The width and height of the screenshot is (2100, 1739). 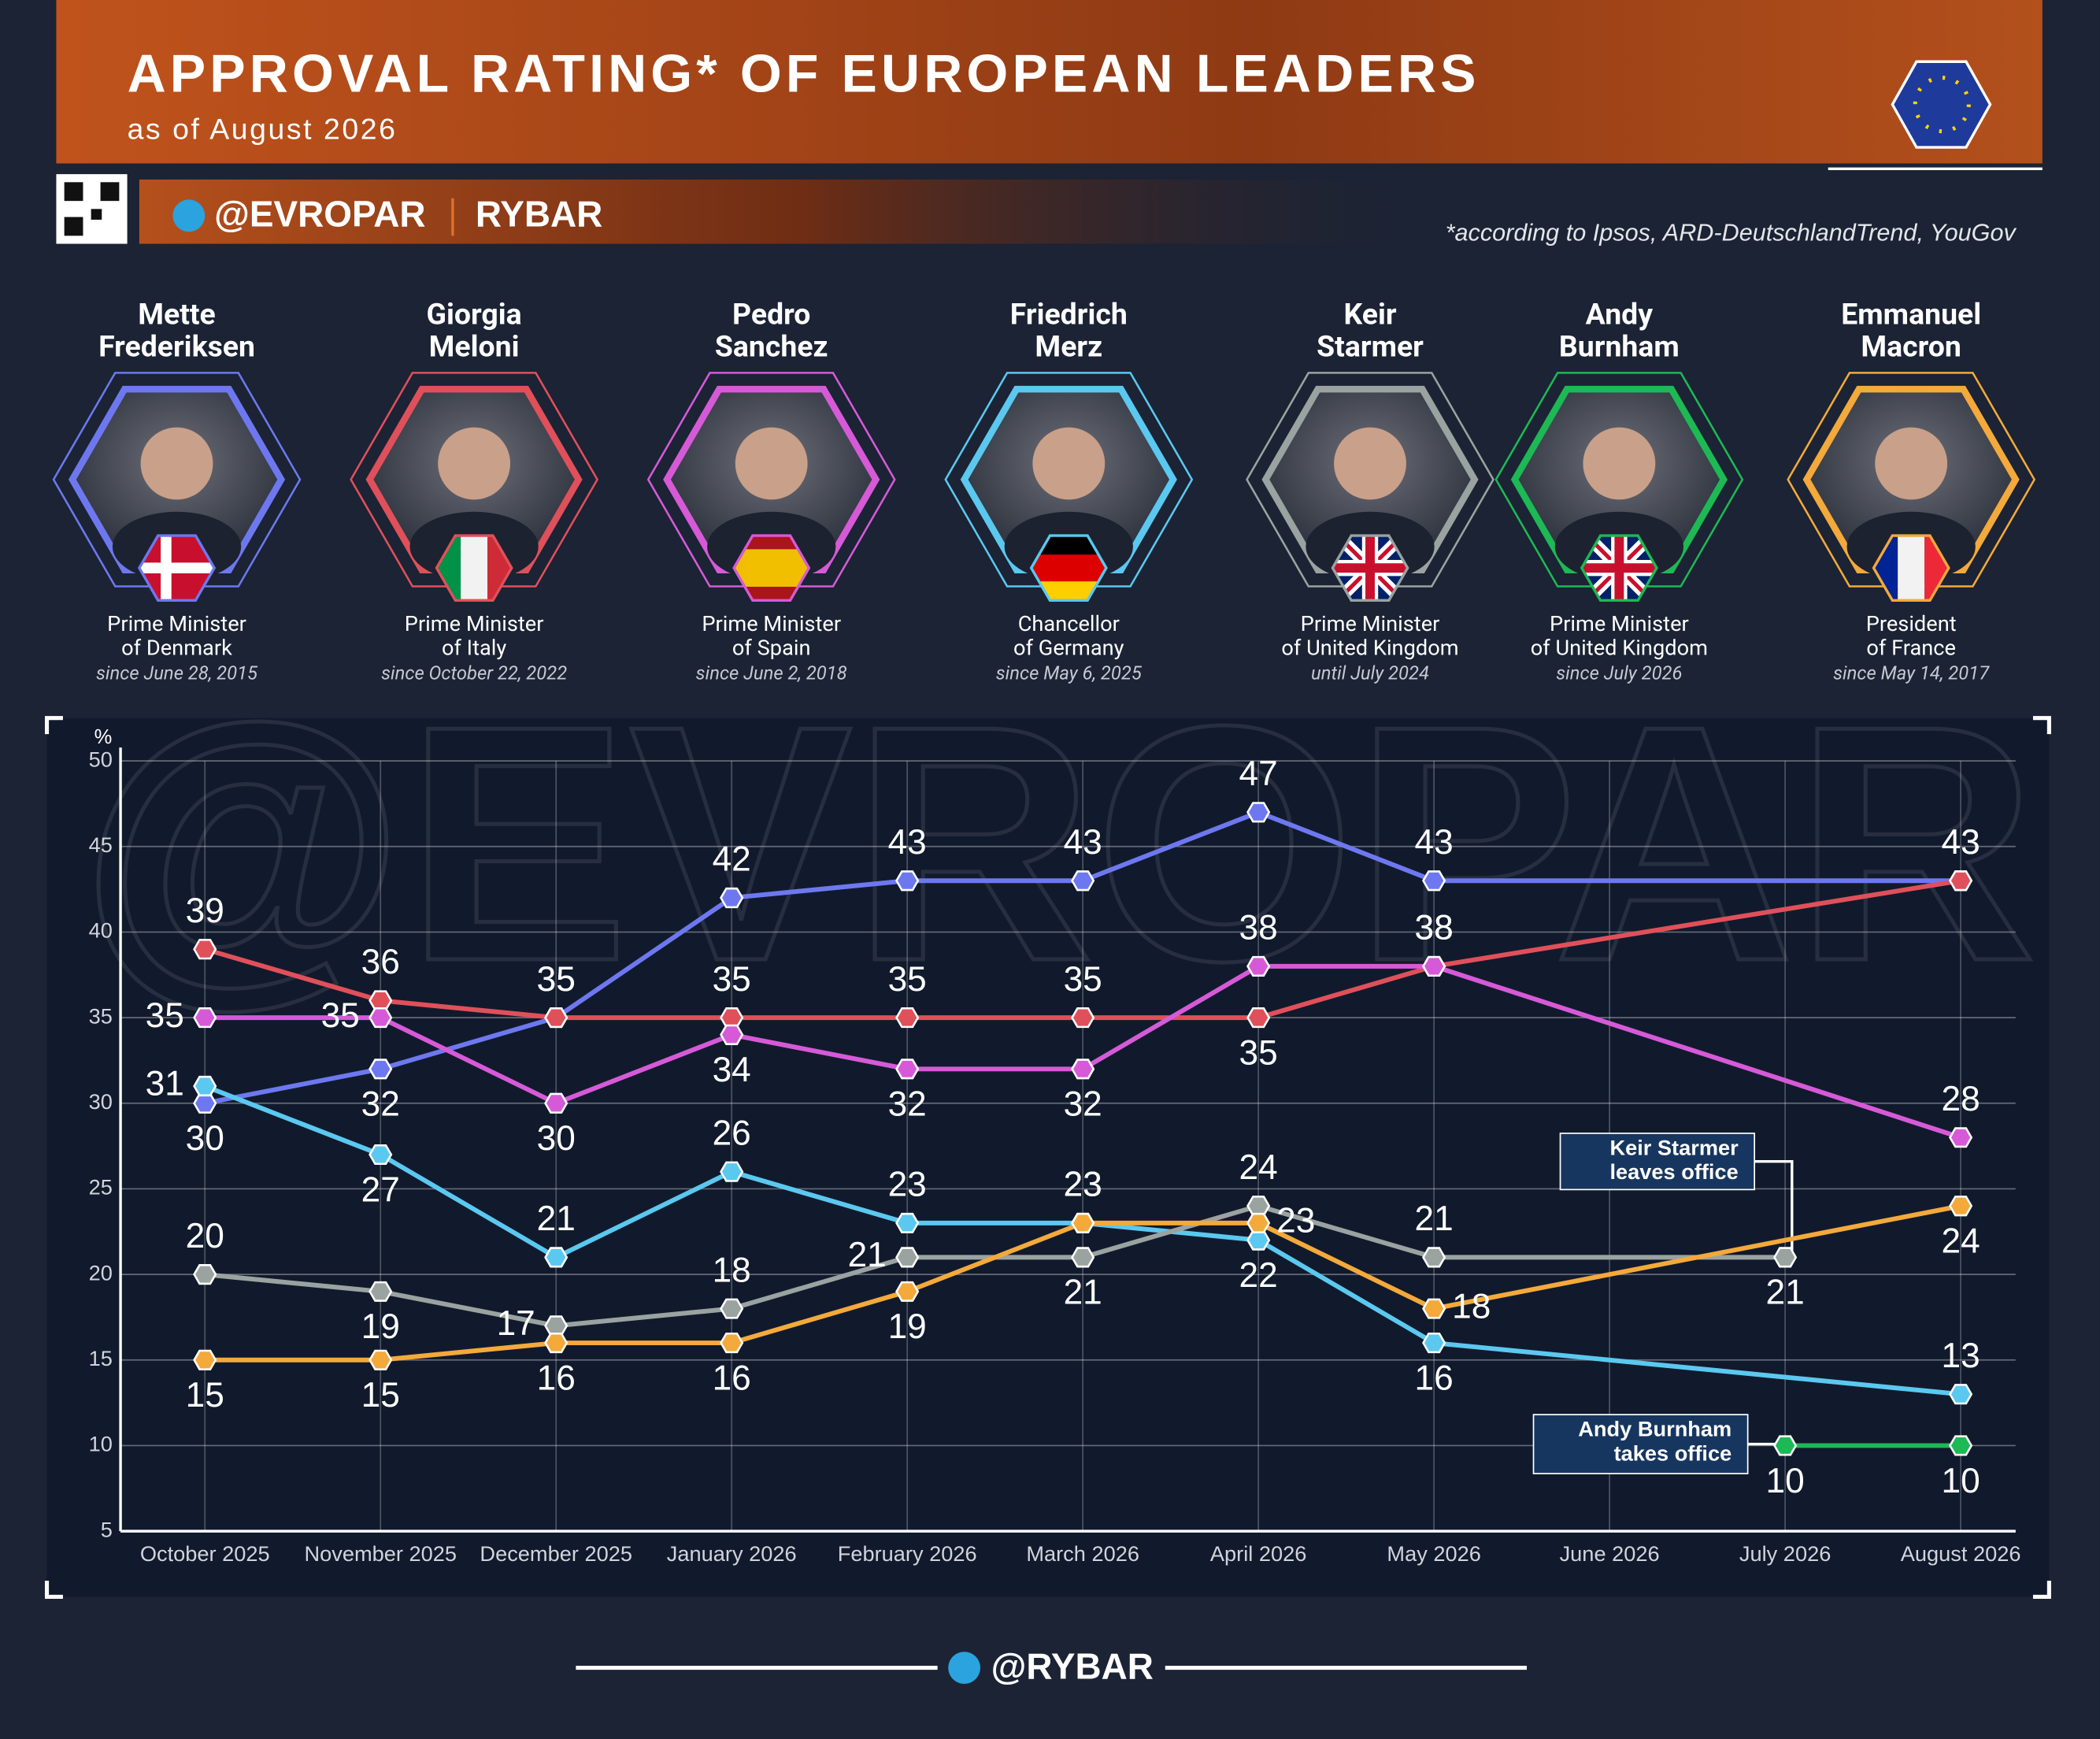 I want to click on x-tick-label: March 2026, so click(x=1083, y=1553).